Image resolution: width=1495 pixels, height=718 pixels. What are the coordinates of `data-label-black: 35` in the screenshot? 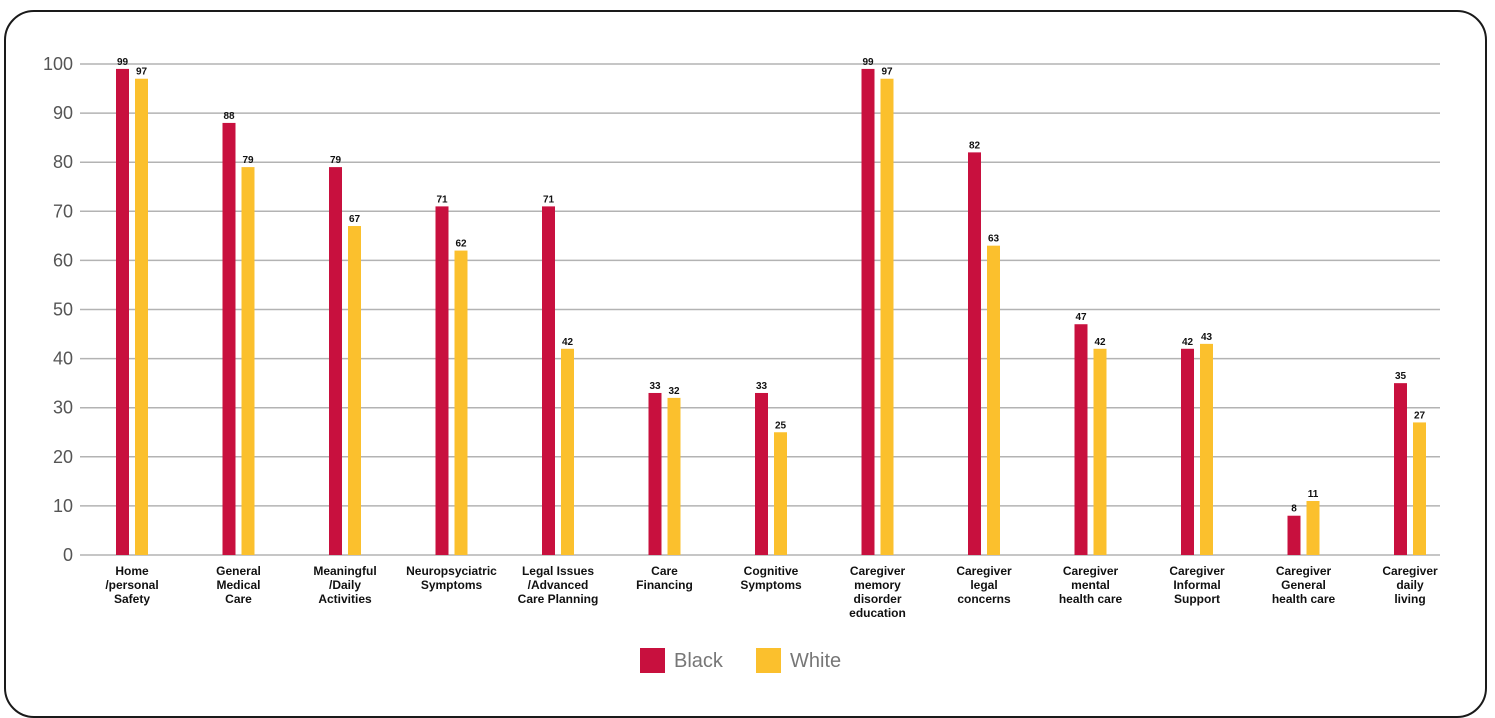 It's located at (1401, 376).